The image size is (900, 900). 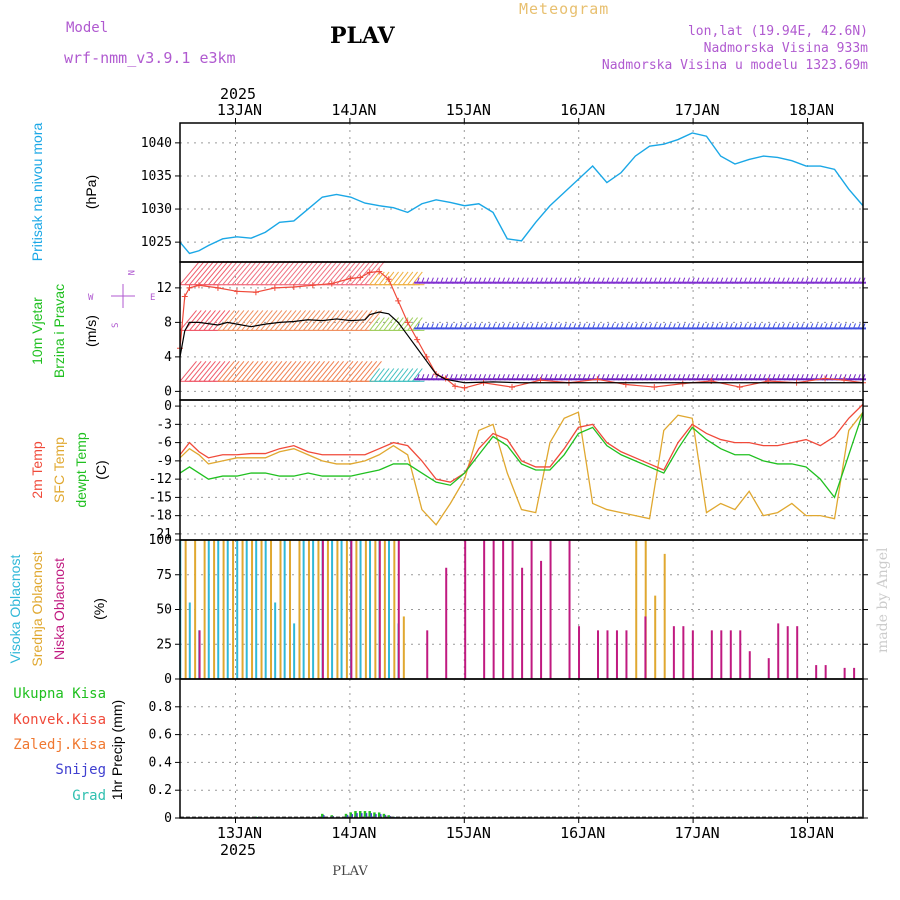 What do you see at coordinates (521, 193) in the screenshot?
I see `pressure-line` at bounding box center [521, 193].